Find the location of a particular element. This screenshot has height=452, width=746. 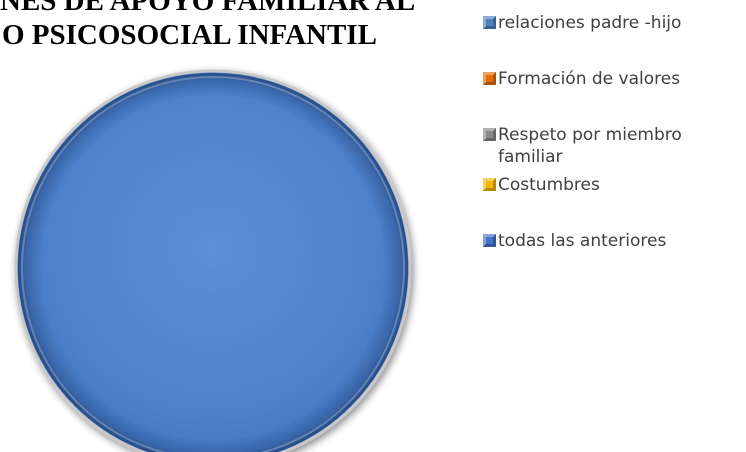

legend-item-relaciones: relaciones padre -hijo is located at coordinates (582, 23).